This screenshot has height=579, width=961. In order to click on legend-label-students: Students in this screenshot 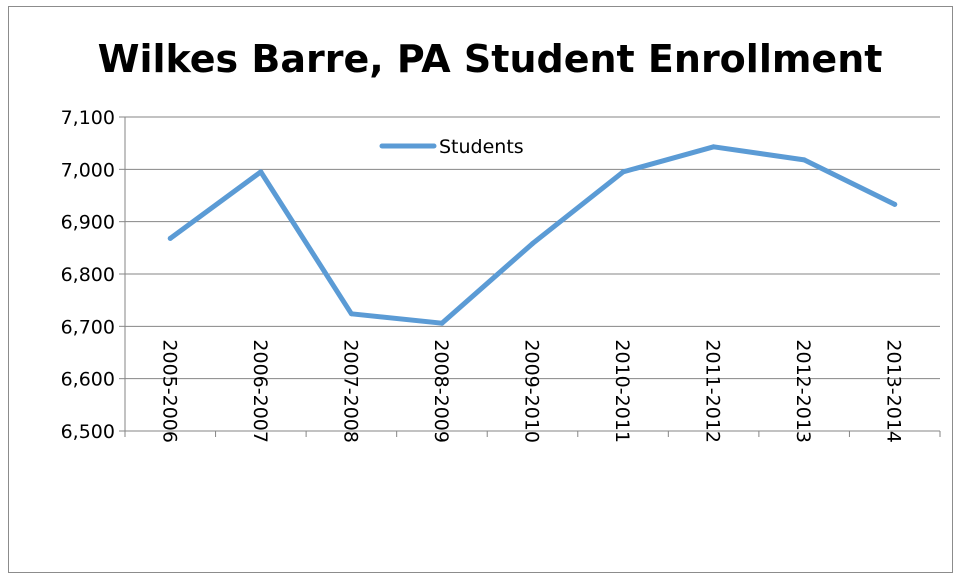, I will do `click(481, 147)`.